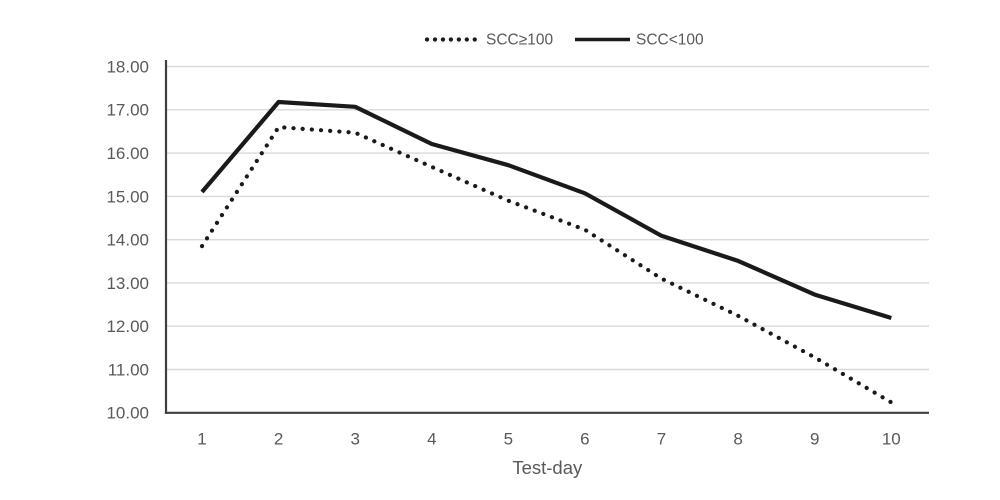 This screenshot has width=1000, height=500. What do you see at coordinates (127, 240) in the screenshot?
I see `svg-text: 14.00` at bounding box center [127, 240].